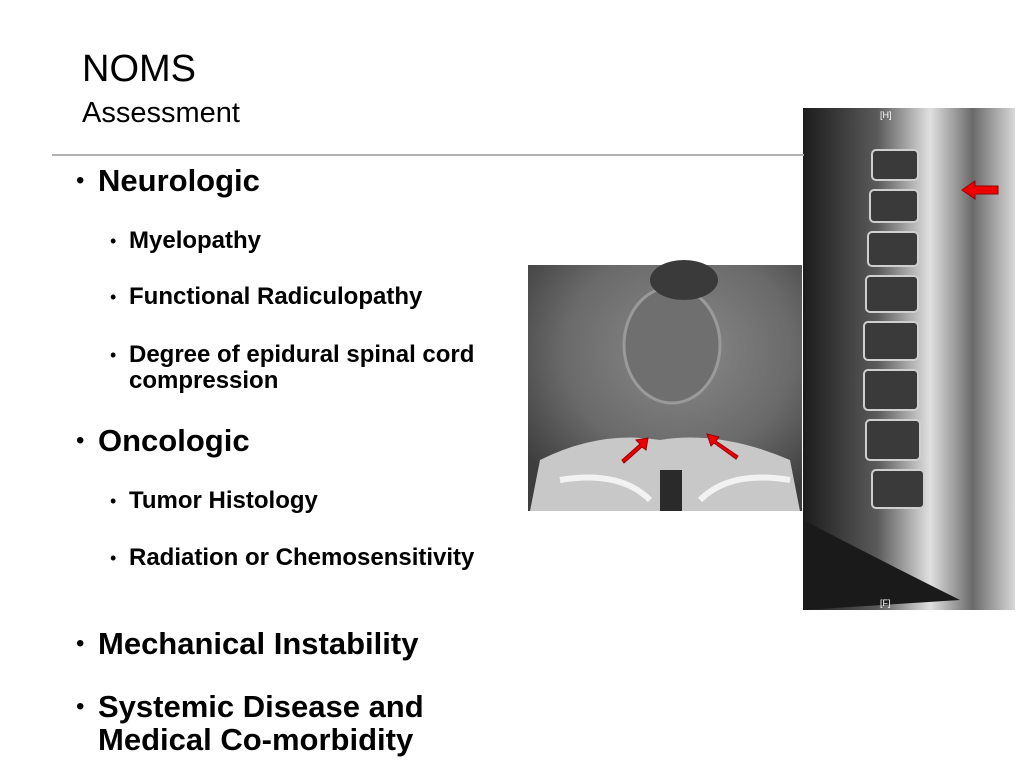 The image size is (1024, 768). Describe the element at coordinates (285, 440) in the screenshot. I see `bullet: Oncologic` at that location.